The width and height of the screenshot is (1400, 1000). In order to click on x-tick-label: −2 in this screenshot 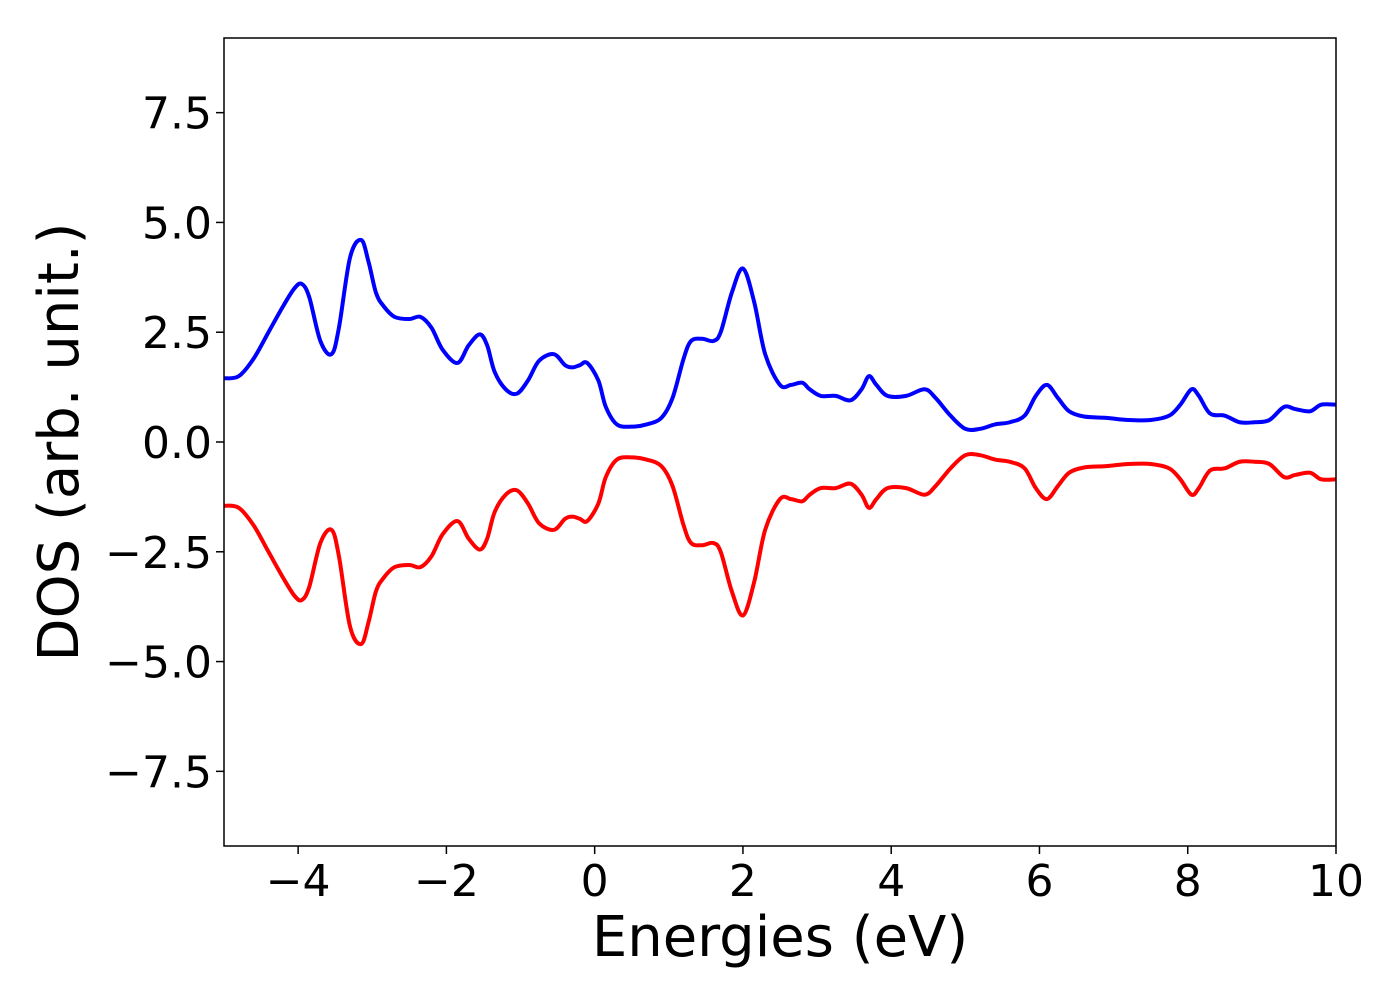, I will do `click(446, 881)`.